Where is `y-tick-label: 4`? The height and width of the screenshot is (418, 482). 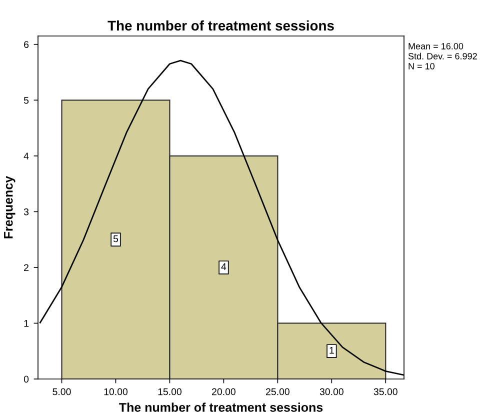
y-tick-label: 4 is located at coordinates (26, 156).